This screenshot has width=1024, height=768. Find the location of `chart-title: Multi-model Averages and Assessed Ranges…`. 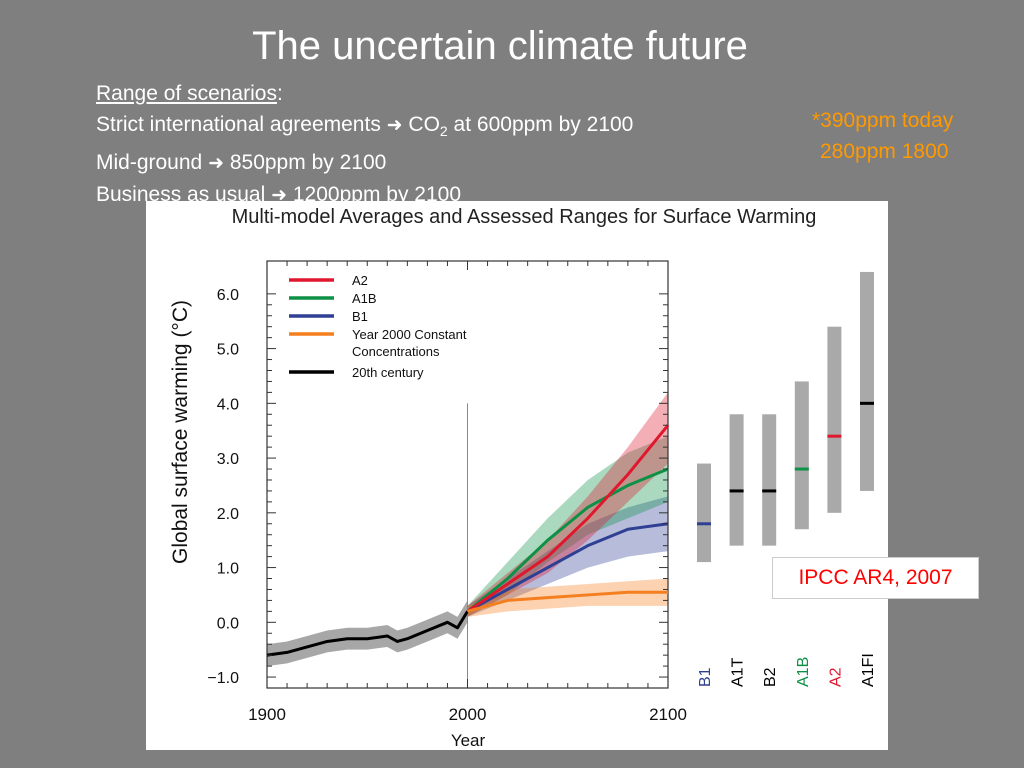

chart-title: Multi-model Averages and Assessed Ranges… is located at coordinates (524, 217).